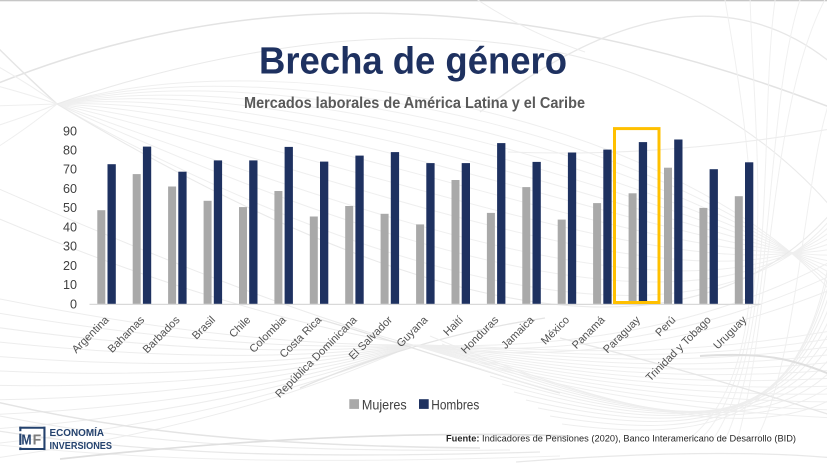 Image resolution: width=827 pixels, height=466 pixels. I want to click on svg-text: M, so click(26, 440).